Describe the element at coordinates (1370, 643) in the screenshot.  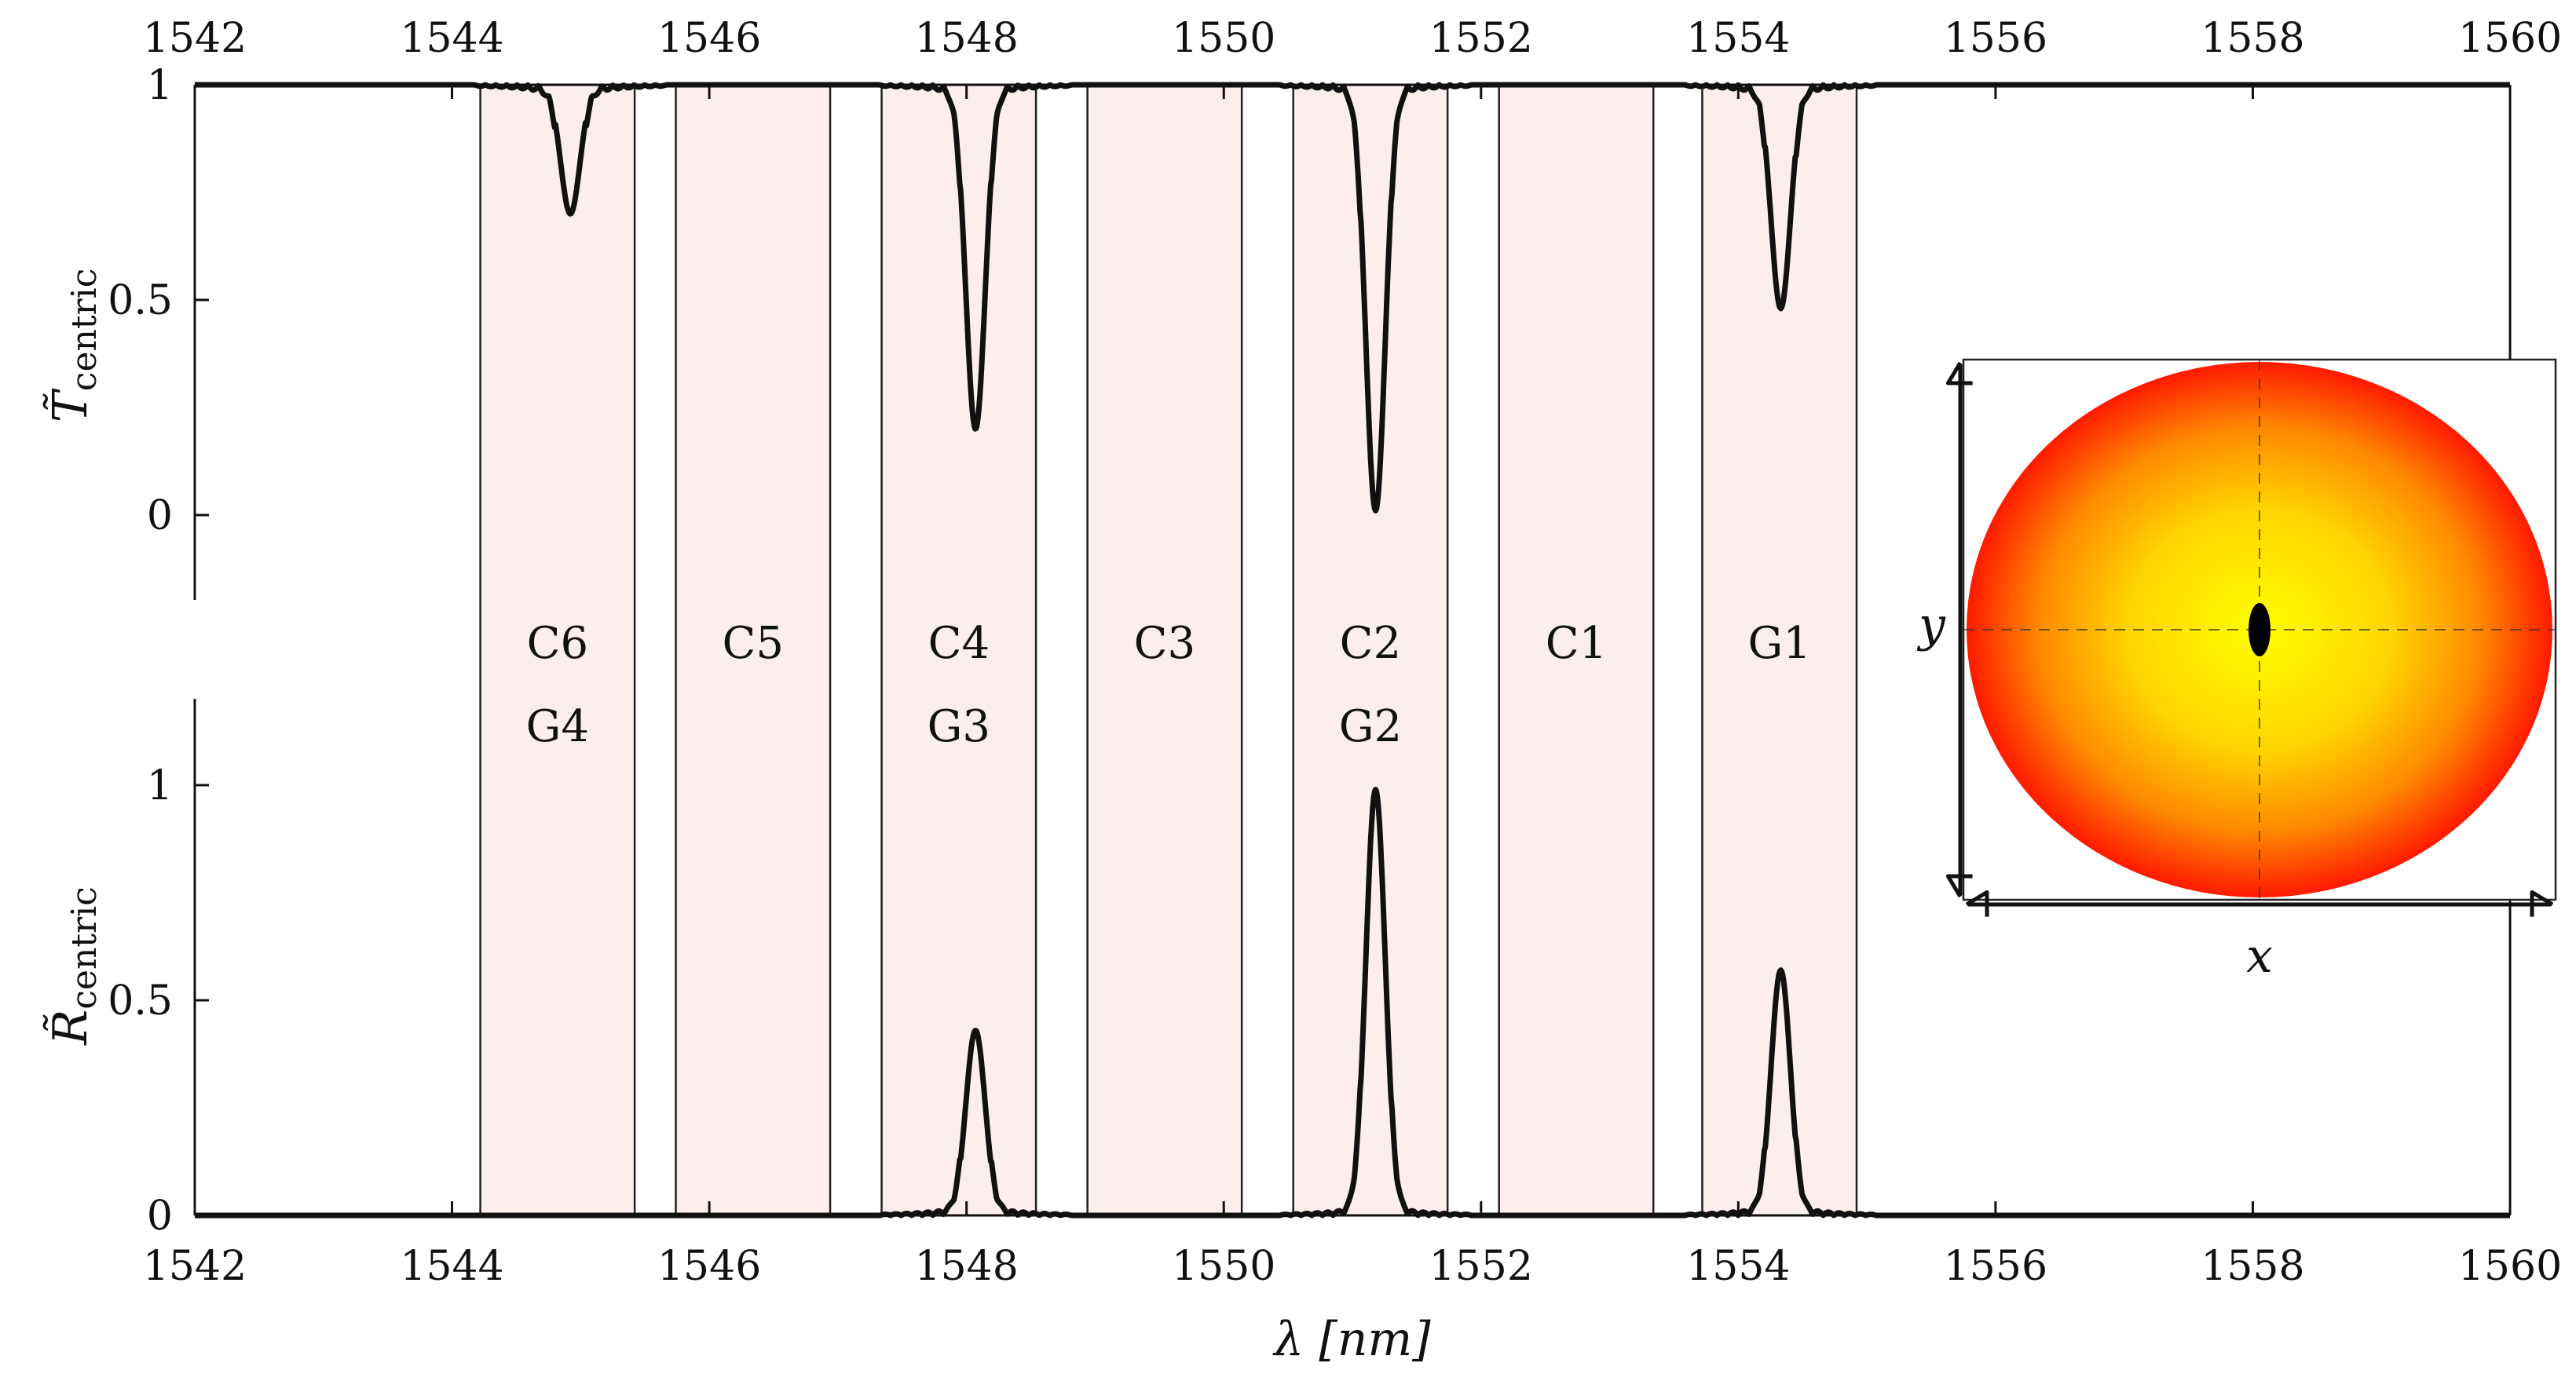
I see `band-label: C2` at that location.